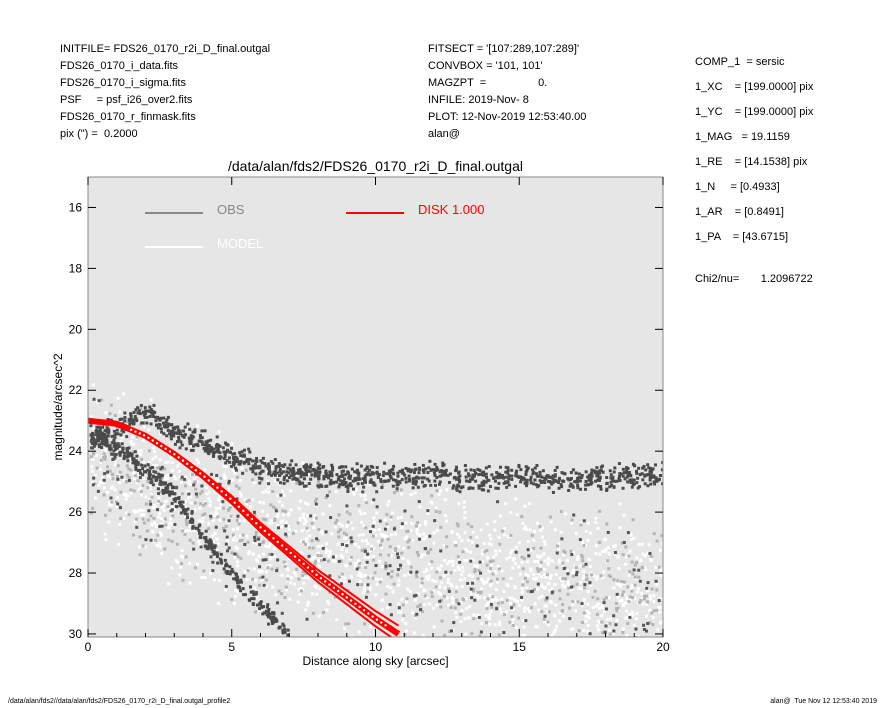  What do you see at coordinates (451, 209) in the screenshot?
I see `legend-disk-label: DISK 1.000` at bounding box center [451, 209].